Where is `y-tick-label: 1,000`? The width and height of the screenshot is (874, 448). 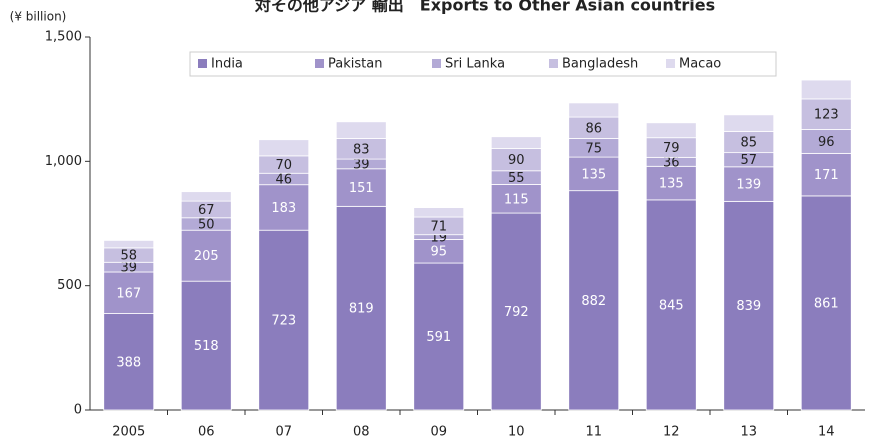 y-tick-label: 1,000 is located at coordinates (63, 161).